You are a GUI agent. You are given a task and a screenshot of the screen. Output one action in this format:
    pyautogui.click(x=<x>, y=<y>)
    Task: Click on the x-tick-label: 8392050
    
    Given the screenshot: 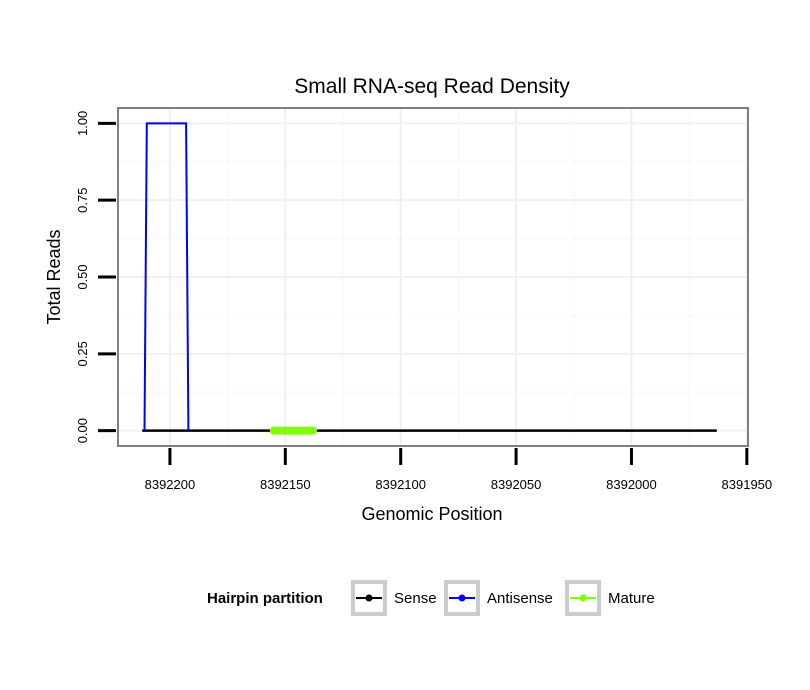 What is the action you would take?
    pyautogui.click(x=516, y=484)
    